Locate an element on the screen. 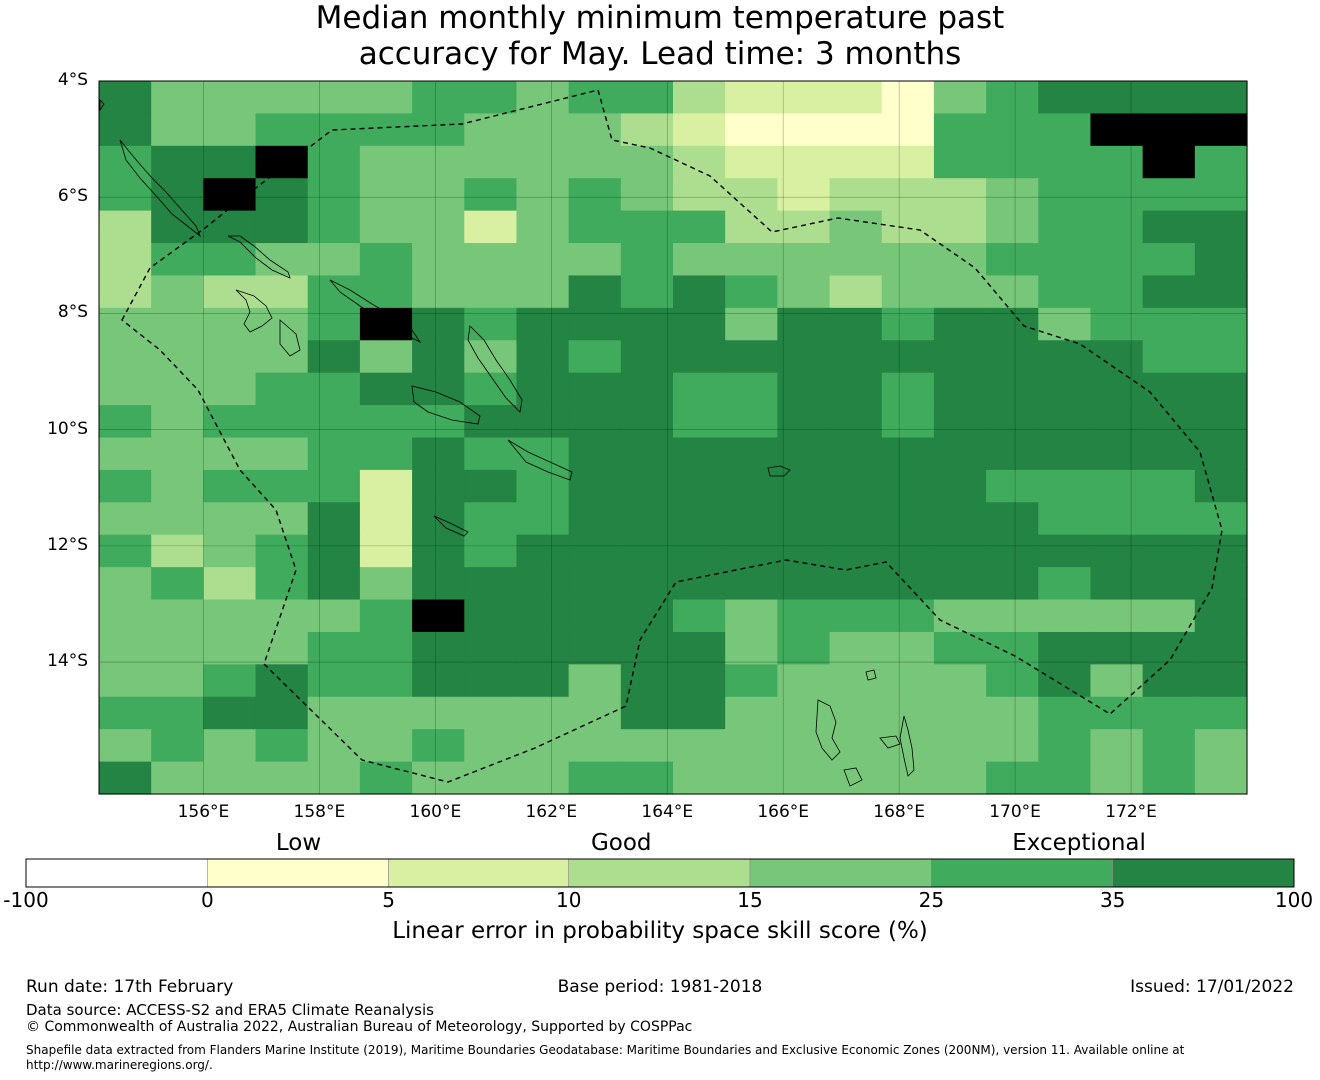 This screenshot has height=1080, width=1320. island-banks is located at coordinates (871, 675).